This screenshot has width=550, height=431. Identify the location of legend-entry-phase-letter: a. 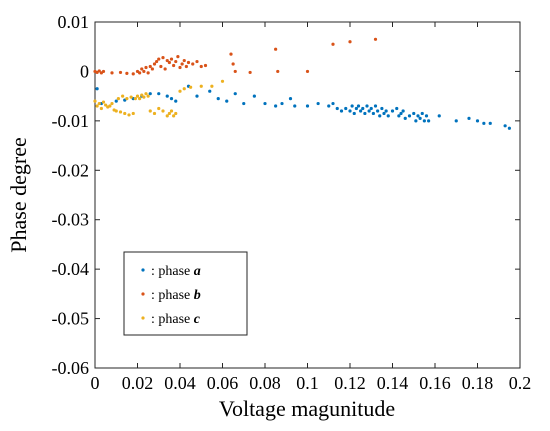
(197, 271).